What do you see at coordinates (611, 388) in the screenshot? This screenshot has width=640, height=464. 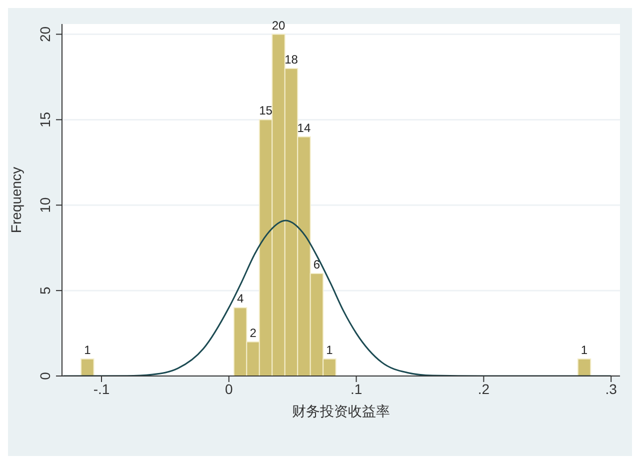 I see `x-tick-label: .3` at bounding box center [611, 388].